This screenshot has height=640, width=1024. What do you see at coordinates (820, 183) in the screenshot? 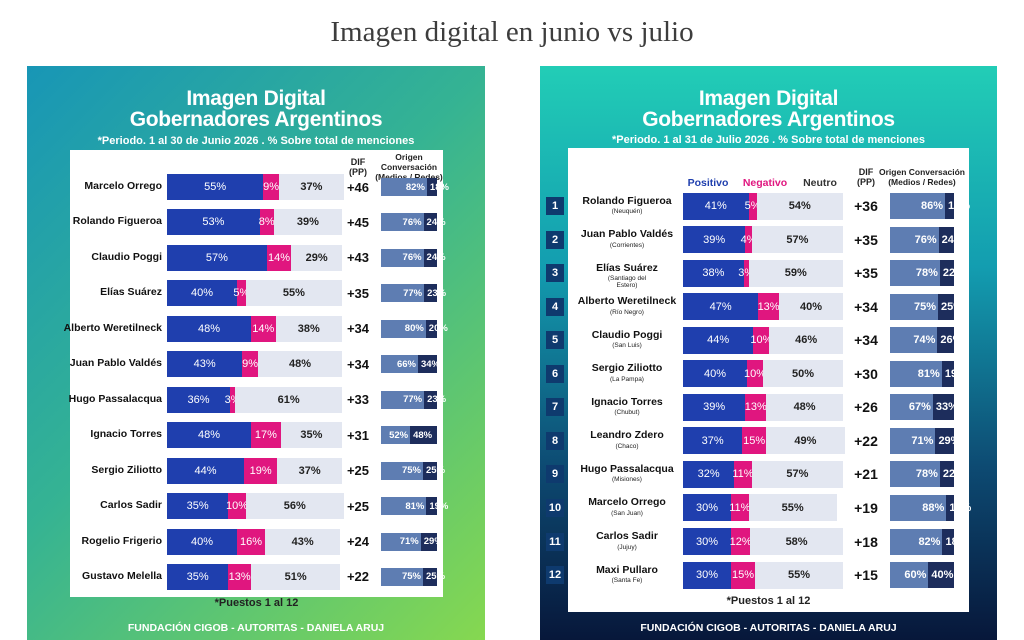
I see `legend-label: Neutro` at bounding box center [820, 183].